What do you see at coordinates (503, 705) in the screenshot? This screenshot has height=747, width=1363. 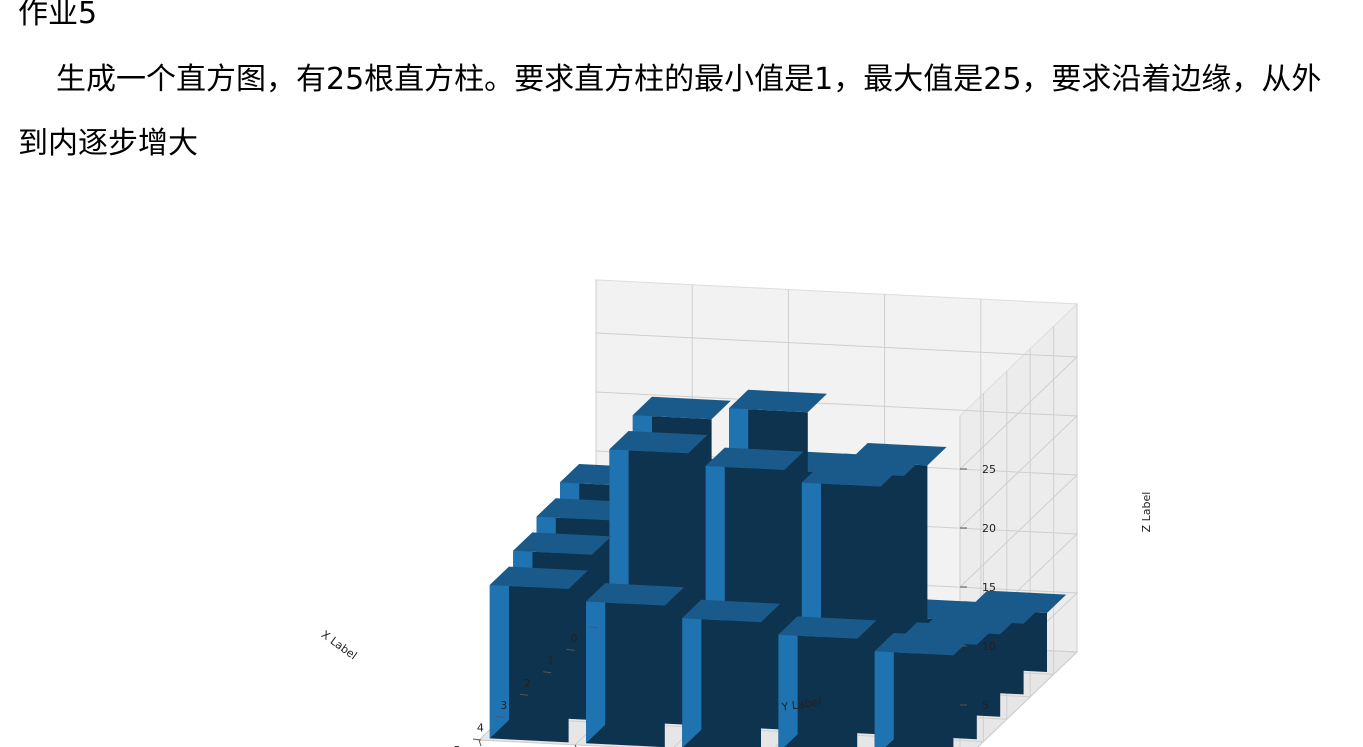 I see `x-tick-label: 3` at bounding box center [503, 705].